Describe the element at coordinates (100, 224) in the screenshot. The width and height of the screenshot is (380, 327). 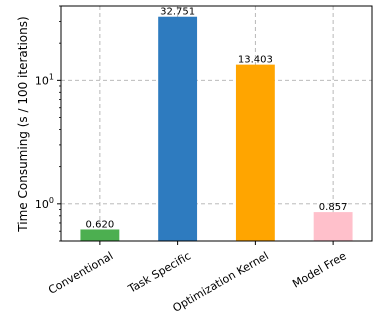
I see `bar-value-label: 0.620` at that location.